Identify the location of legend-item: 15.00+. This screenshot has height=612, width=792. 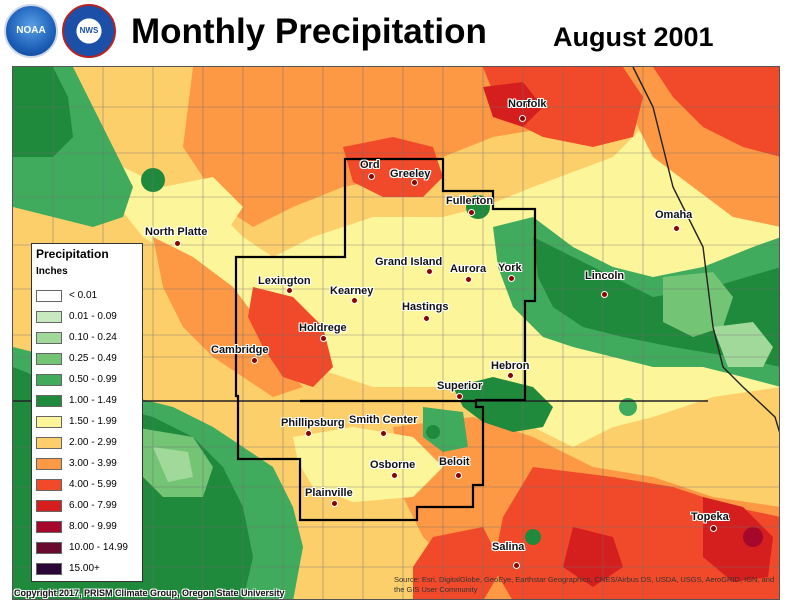
(89, 570).